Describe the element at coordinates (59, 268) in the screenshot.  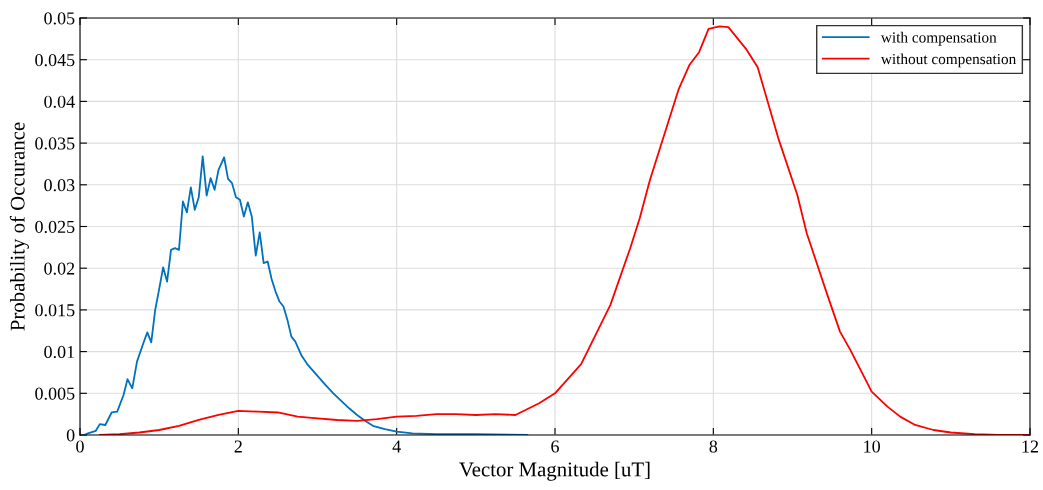
I see `y-tick-label: 0.02` at that location.